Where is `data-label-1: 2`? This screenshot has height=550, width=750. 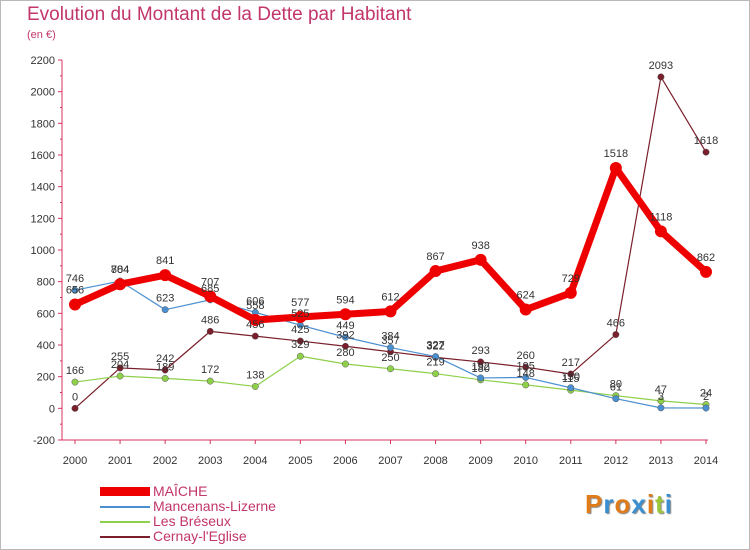
data-label-1: 2 is located at coordinates (706, 397).